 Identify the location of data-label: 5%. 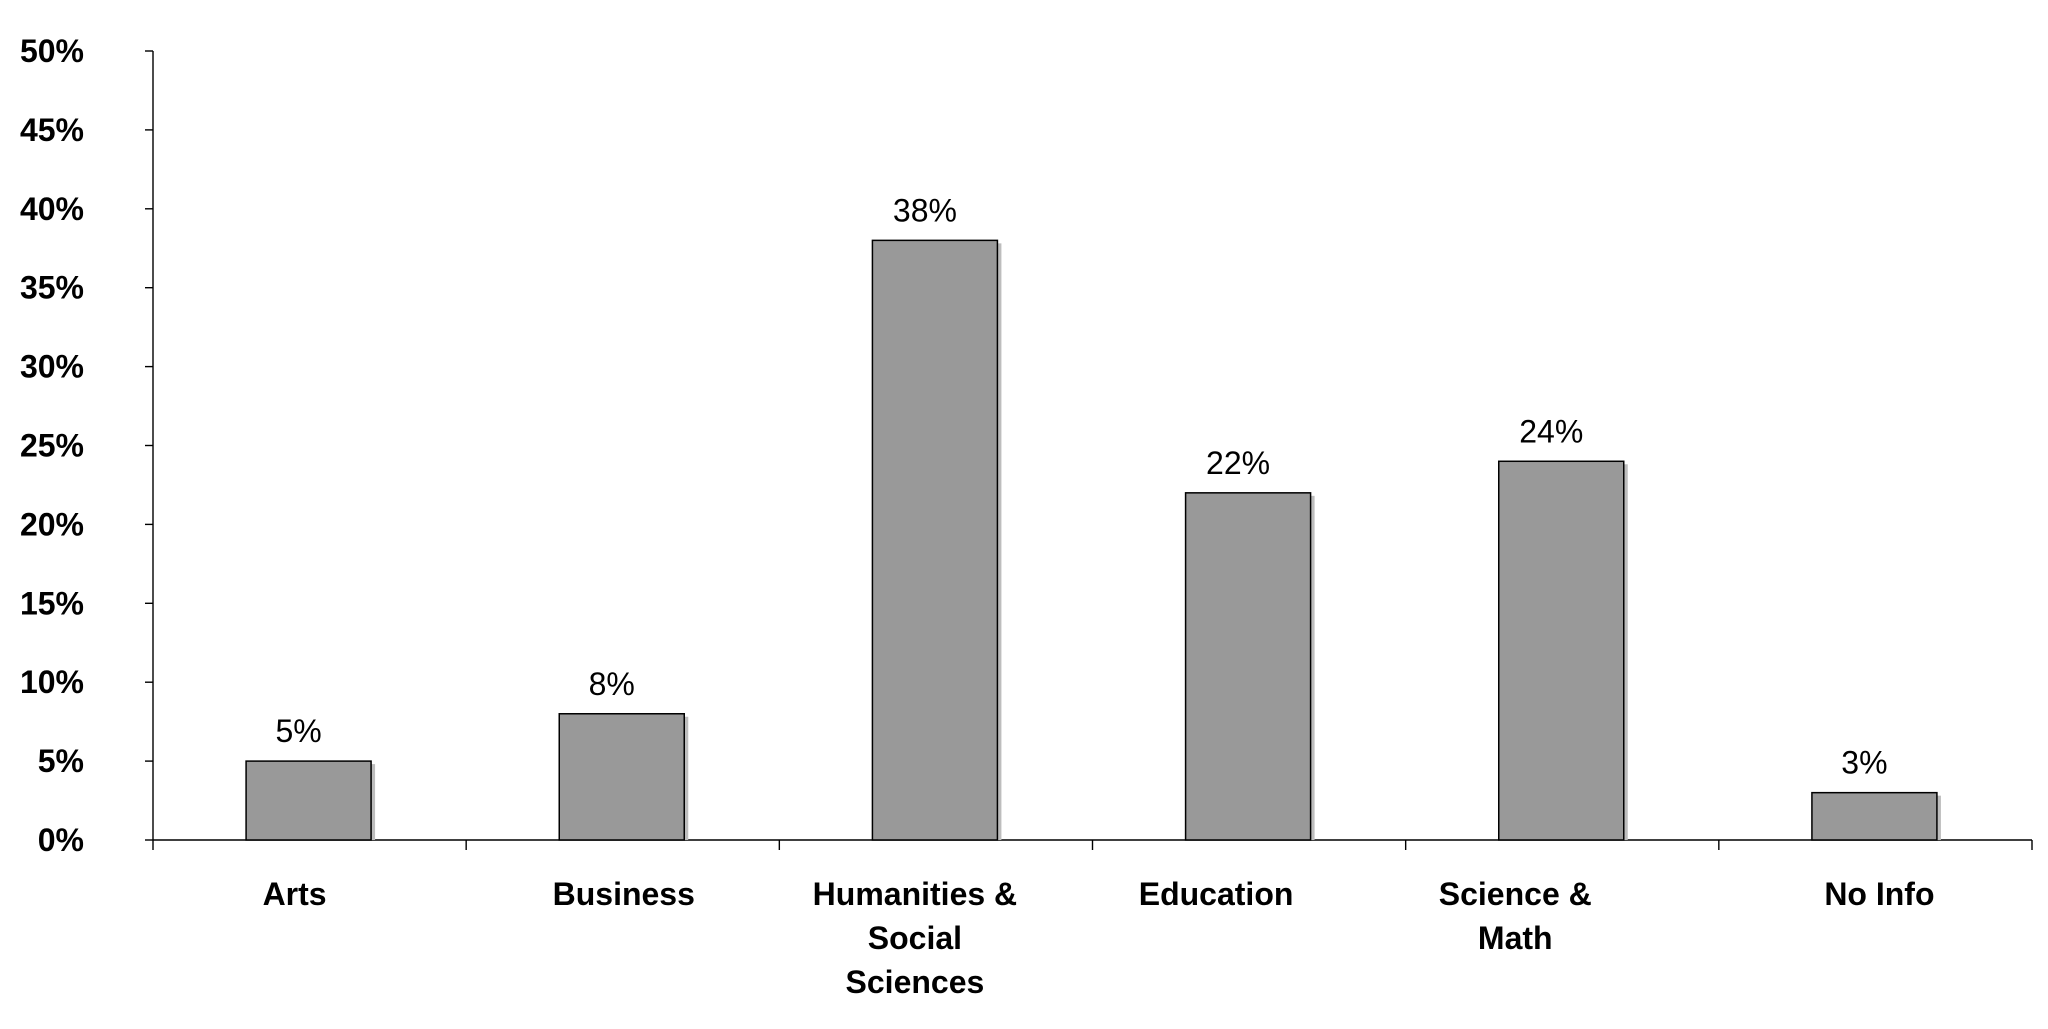
(298, 731).